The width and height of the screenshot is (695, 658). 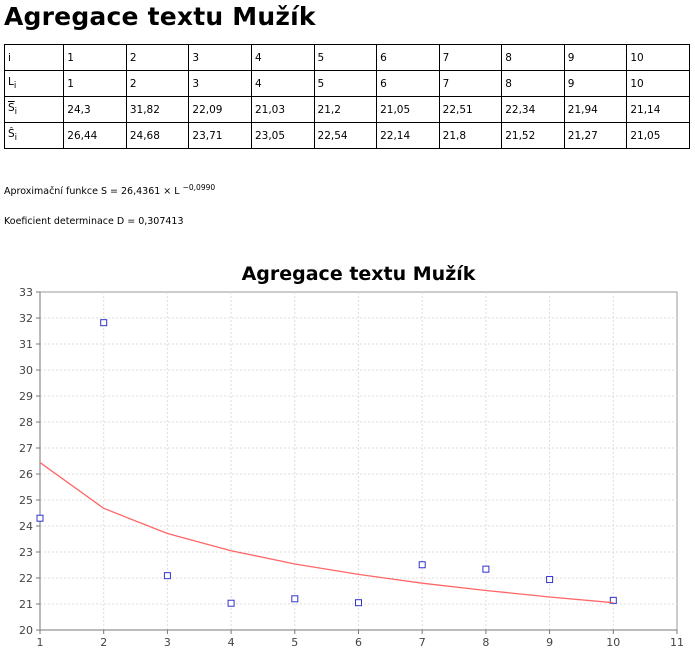 What do you see at coordinates (408, 136) in the screenshot?
I see `table-cell: 22,14` at bounding box center [408, 136].